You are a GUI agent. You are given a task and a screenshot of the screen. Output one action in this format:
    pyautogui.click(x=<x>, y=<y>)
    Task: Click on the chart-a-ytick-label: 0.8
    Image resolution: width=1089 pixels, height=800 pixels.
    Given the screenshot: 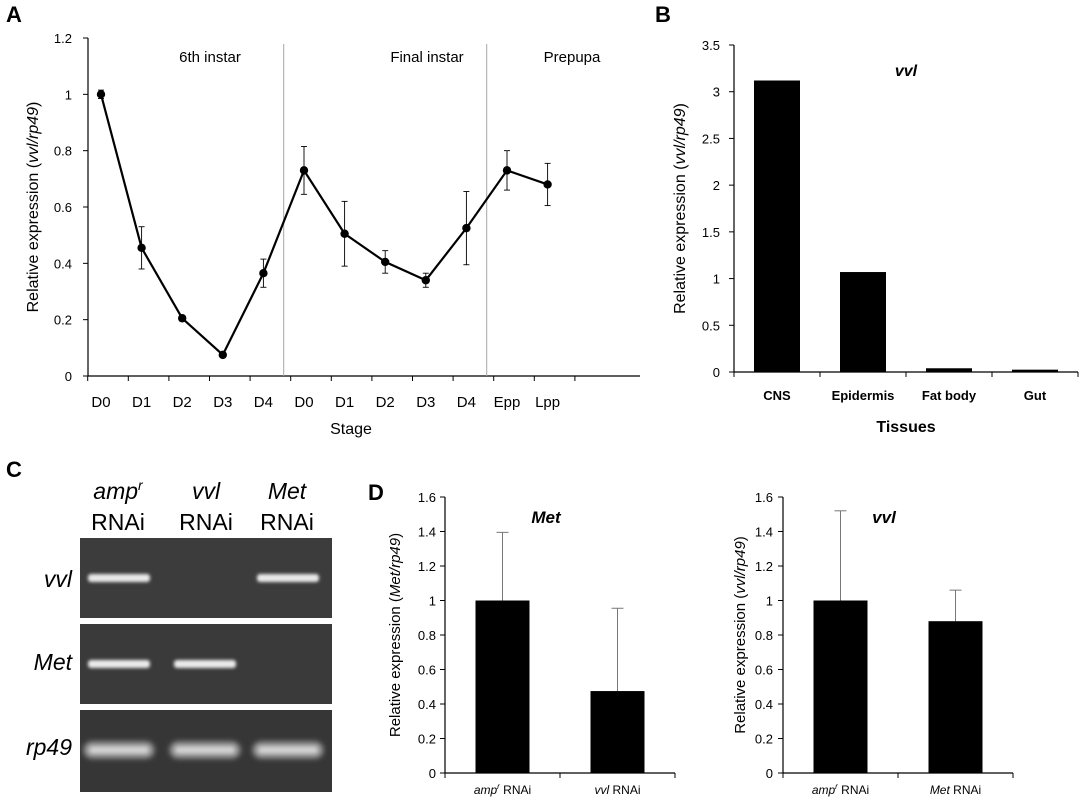 What is the action you would take?
    pyautogui.click(x=63, y=151)
    